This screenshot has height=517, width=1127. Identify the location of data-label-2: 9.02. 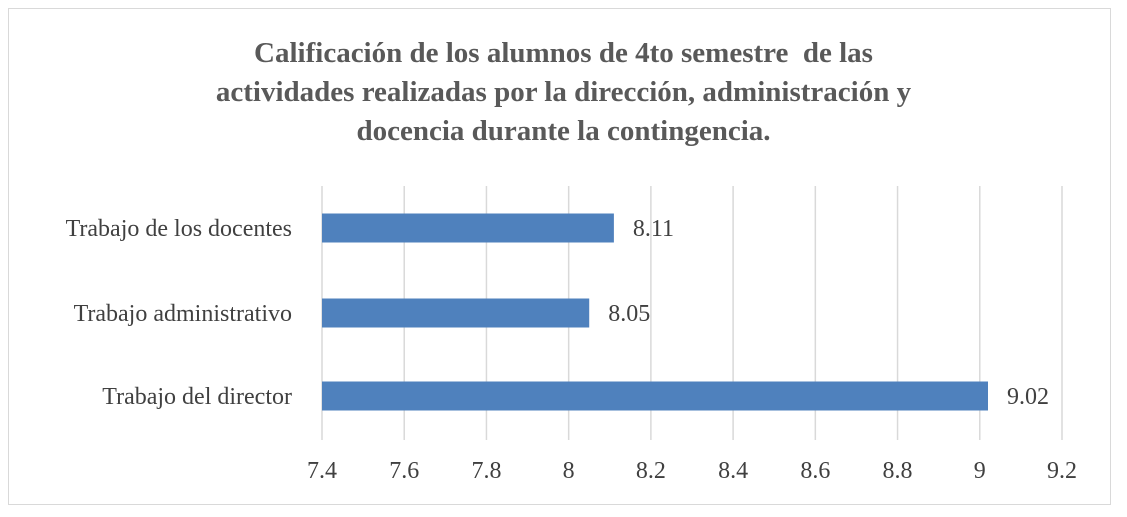
(1028, 397).